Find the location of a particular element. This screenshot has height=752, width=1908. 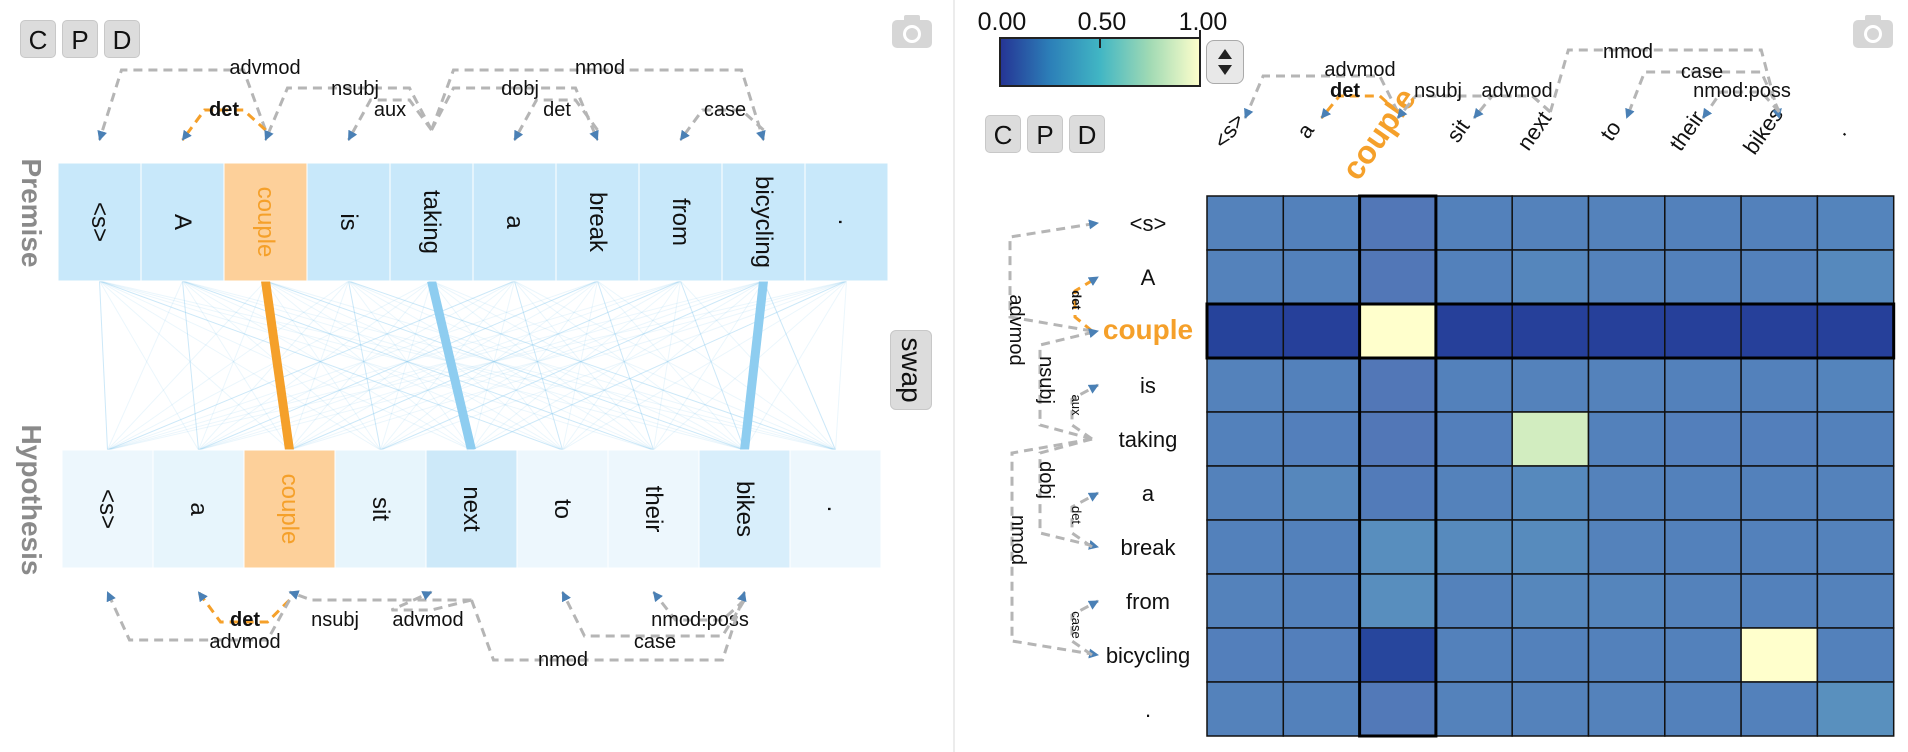

heatmap-col-label: bikes is located at coordinates (1763, 130).